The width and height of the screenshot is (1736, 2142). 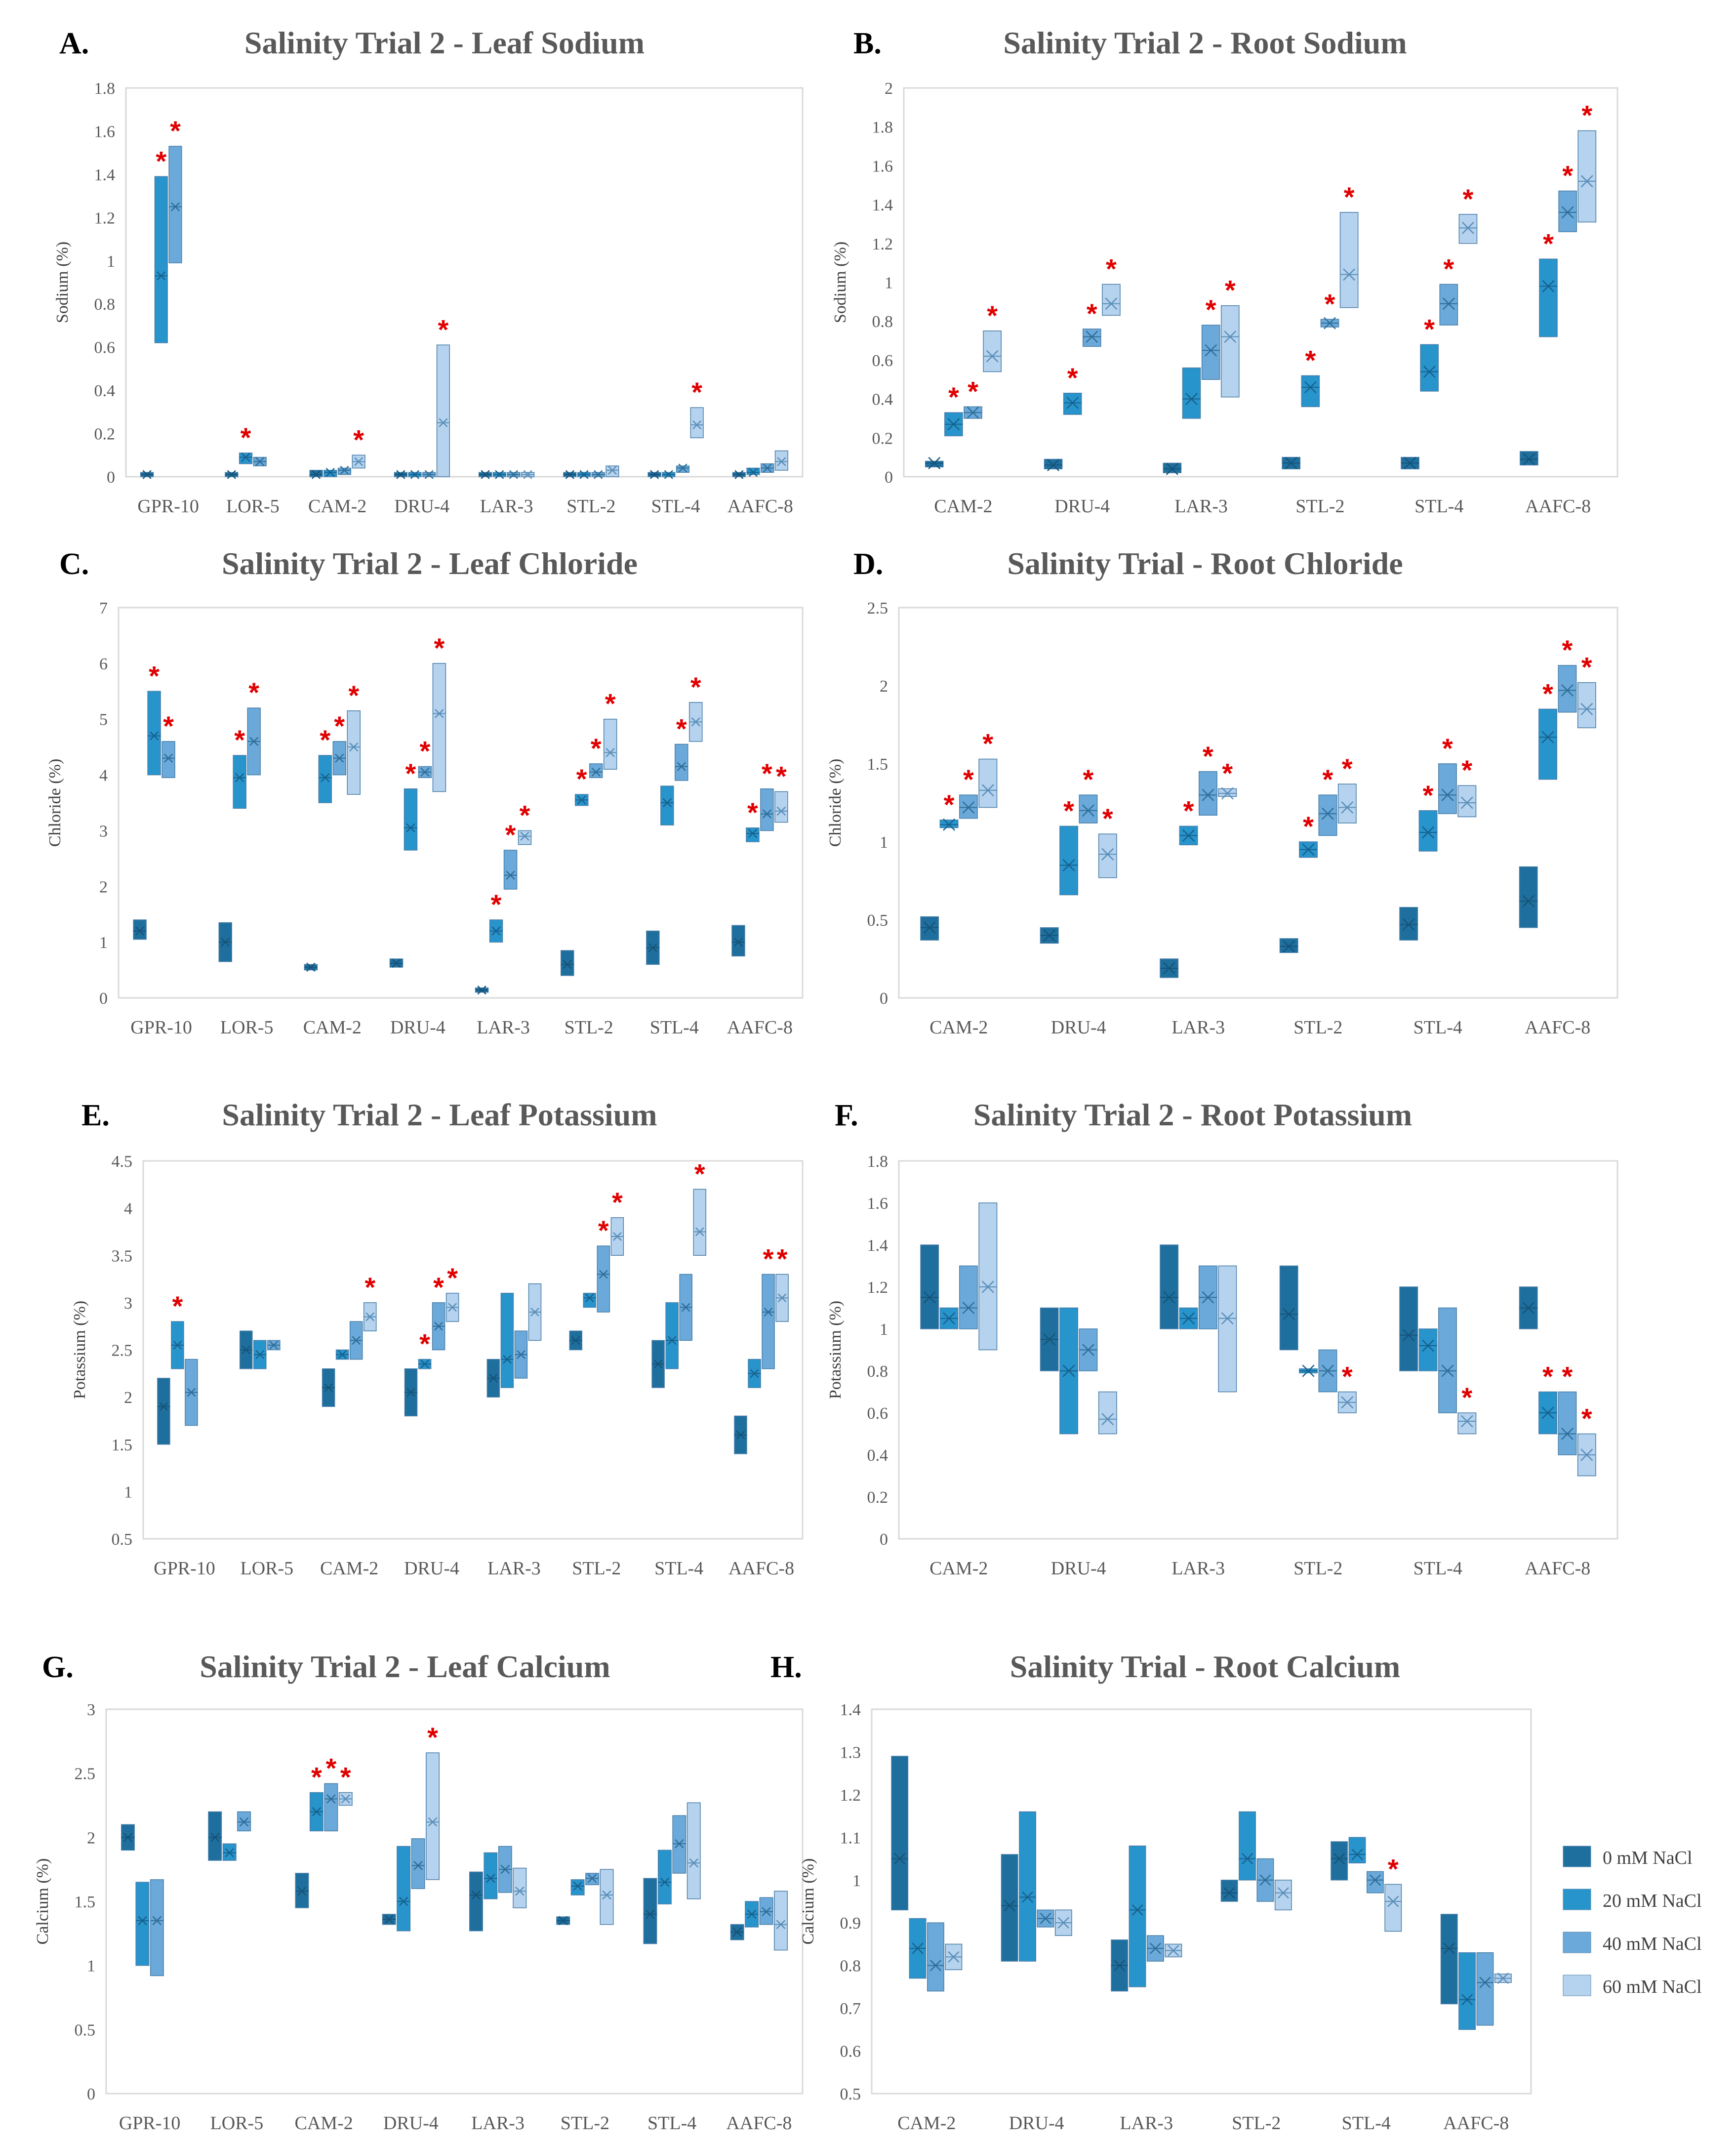 I want to click on y-tick-label: 5, so click(x=104, y=720).